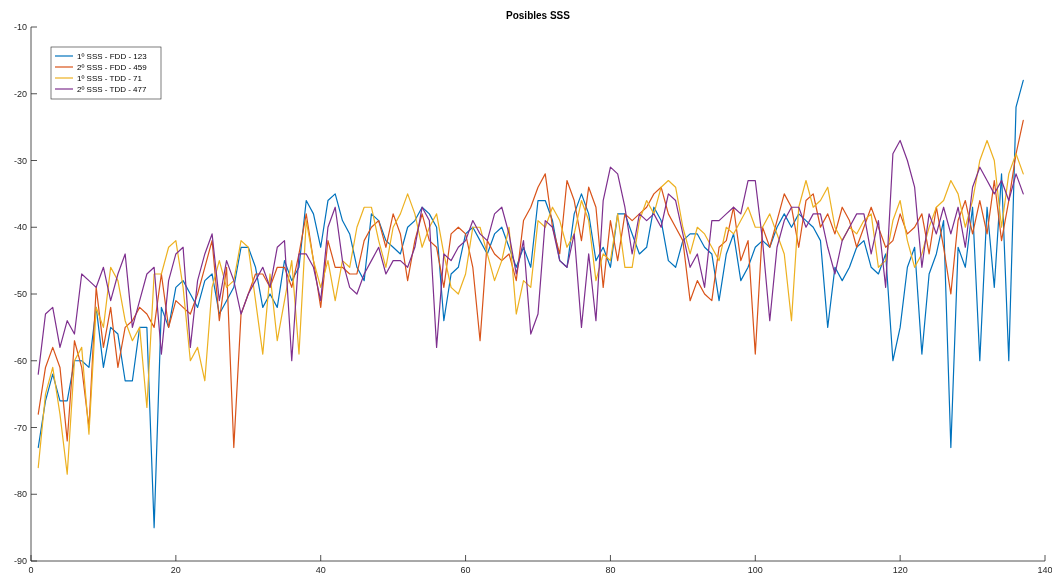 The width and height of the screenshot is (1052, 576). Describe the element at coordinates (610, 570) in the screenshot. I see `x-tick-label: 80` at that location.